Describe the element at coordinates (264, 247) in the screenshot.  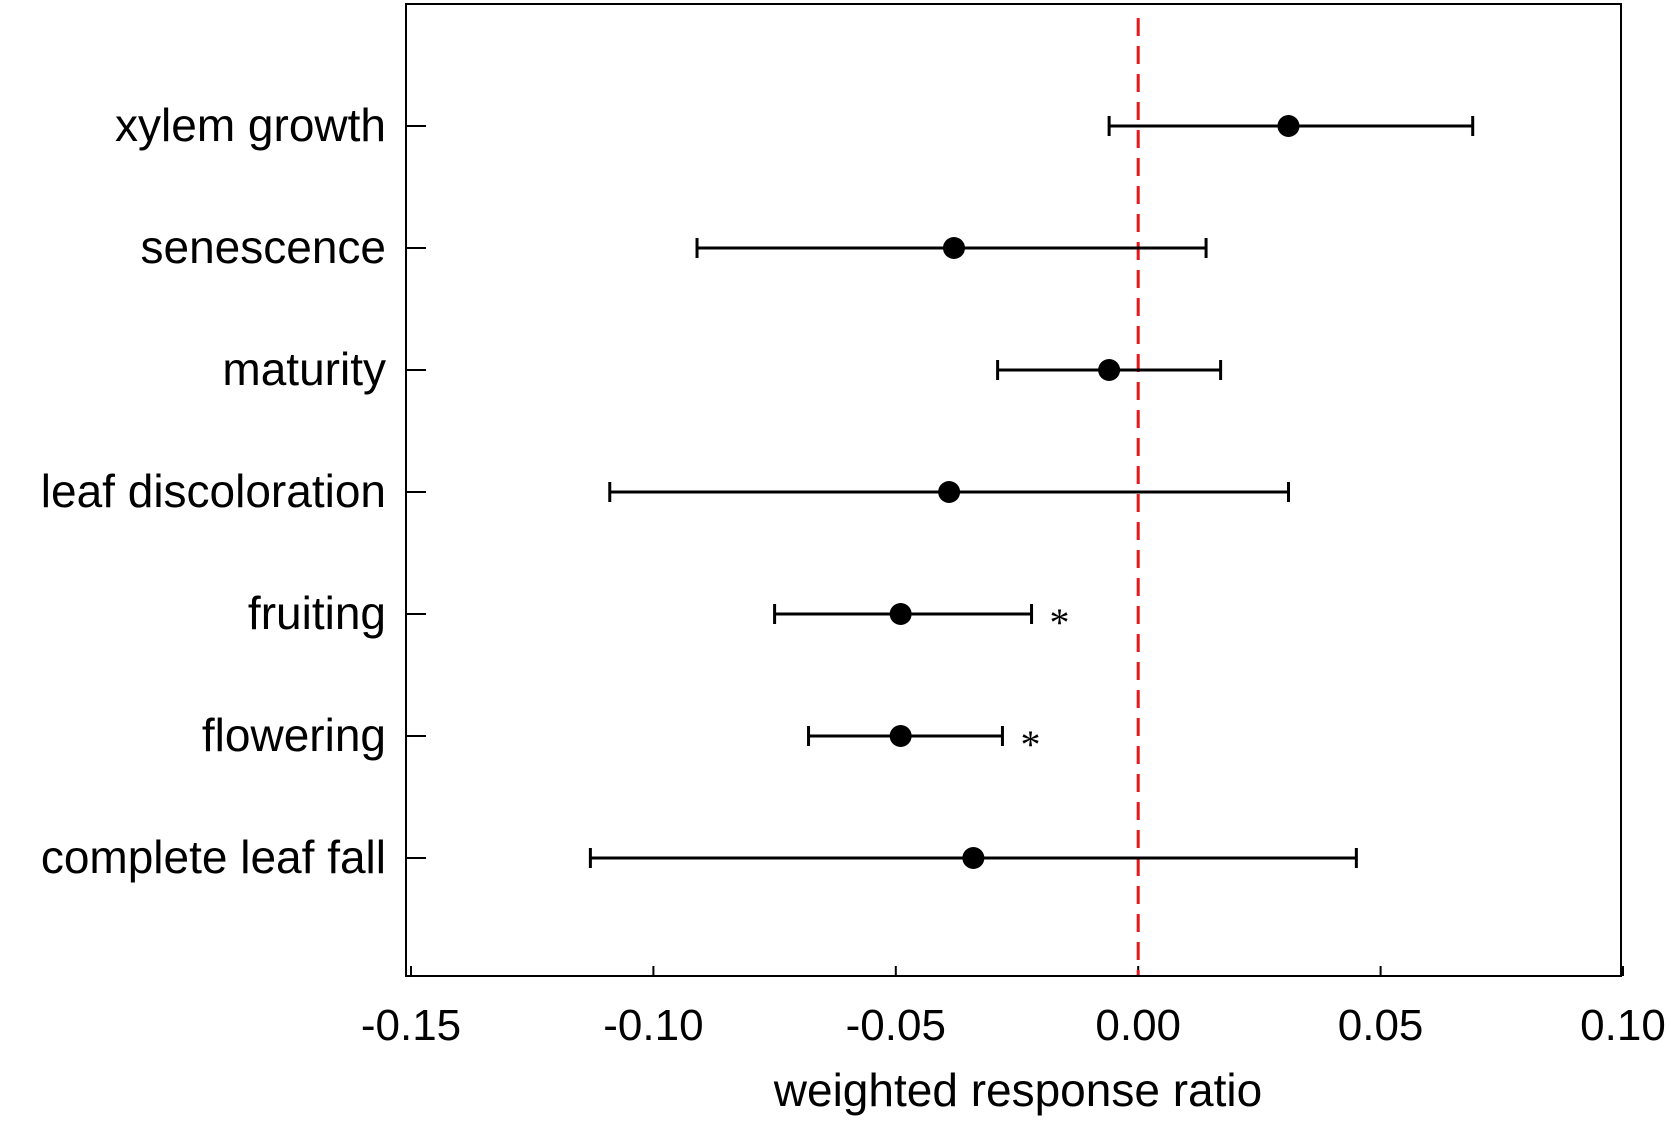
I see `category-label: senescence` at that location.